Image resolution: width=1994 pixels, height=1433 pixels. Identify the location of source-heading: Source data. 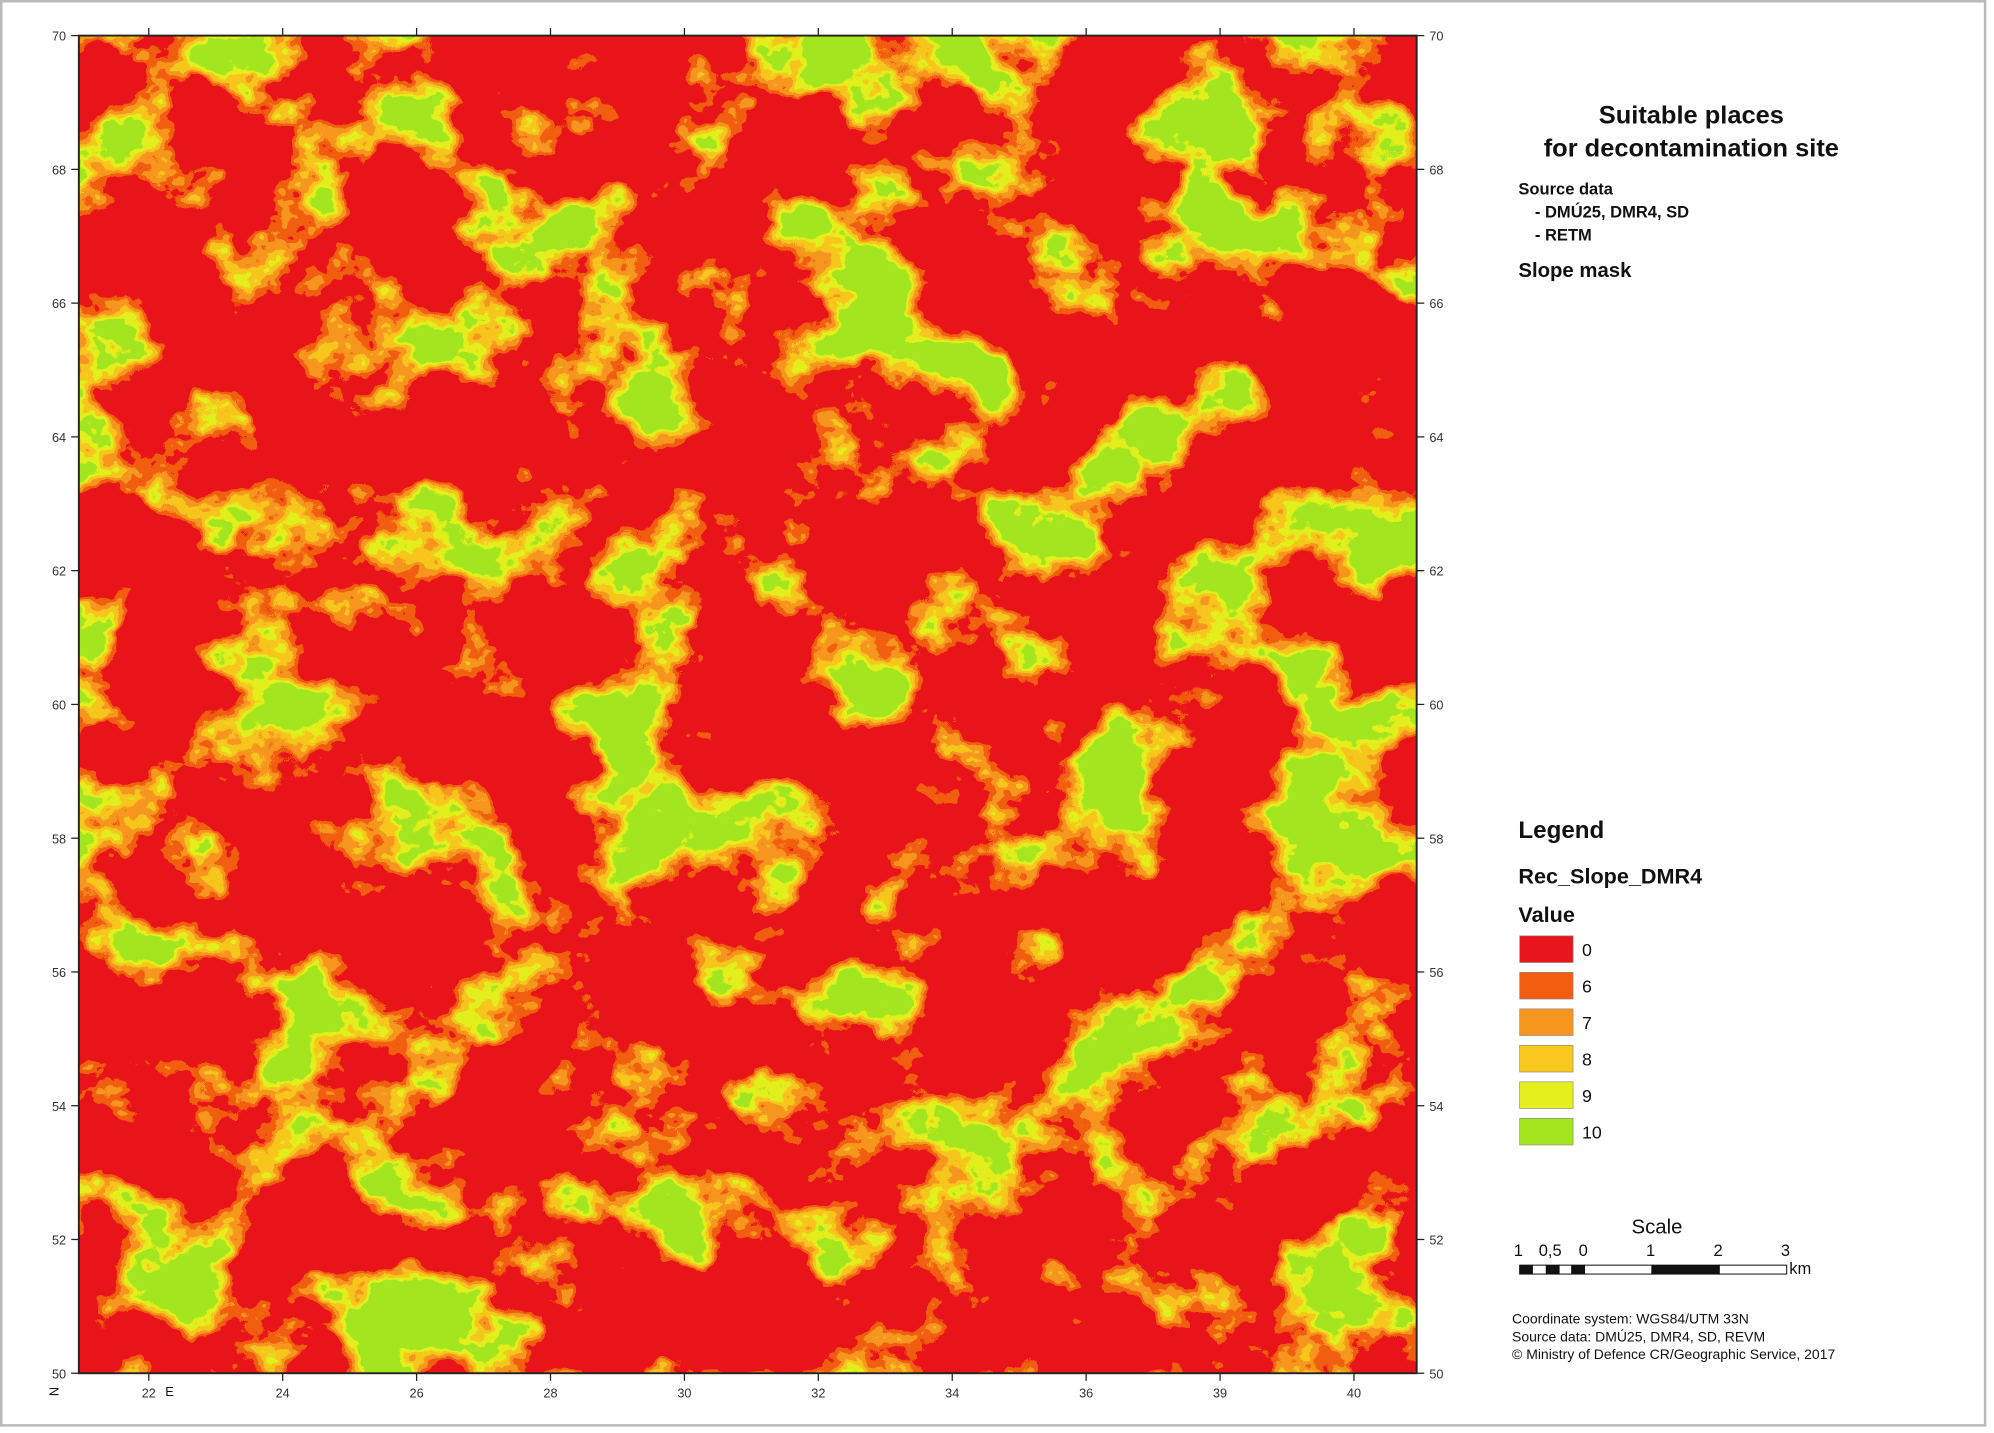
(1565, 189).